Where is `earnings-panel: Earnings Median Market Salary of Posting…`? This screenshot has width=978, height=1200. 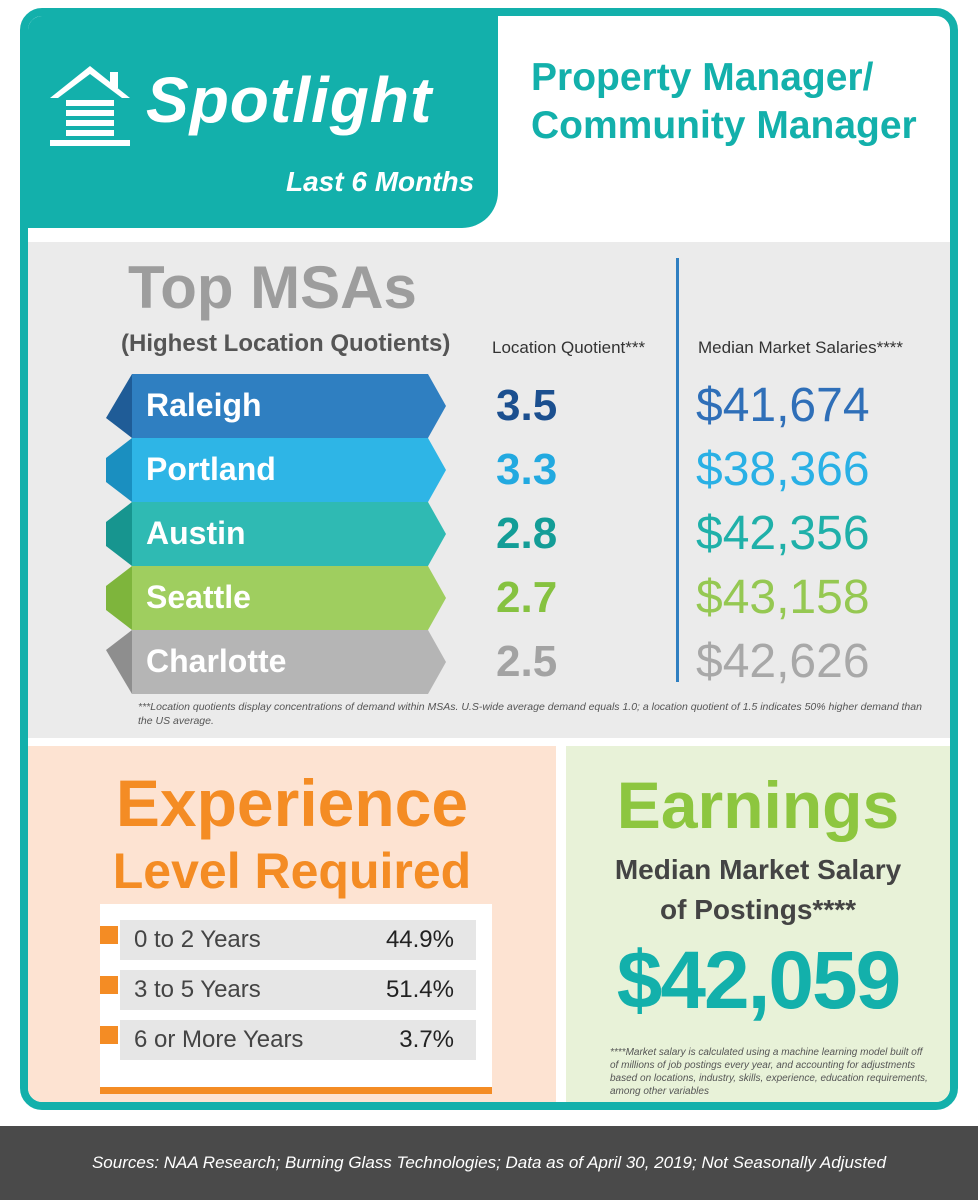
earnings-panel: Earnings Median Market Salary of Posting… is located at coordinates (758, 924).